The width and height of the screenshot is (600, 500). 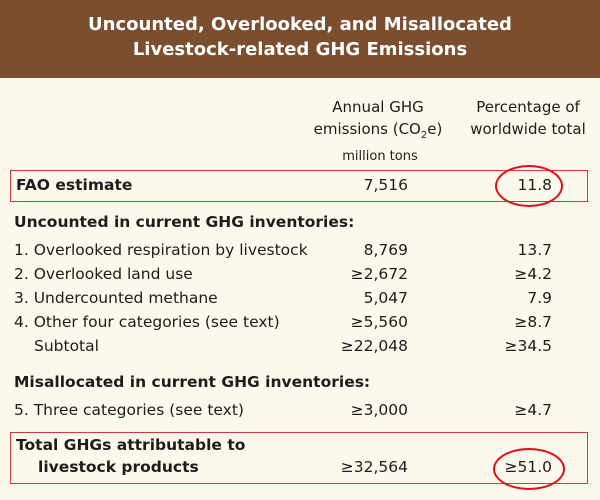 I want to click on row-percentage: ≥4.2, so click(x=533, y=274).